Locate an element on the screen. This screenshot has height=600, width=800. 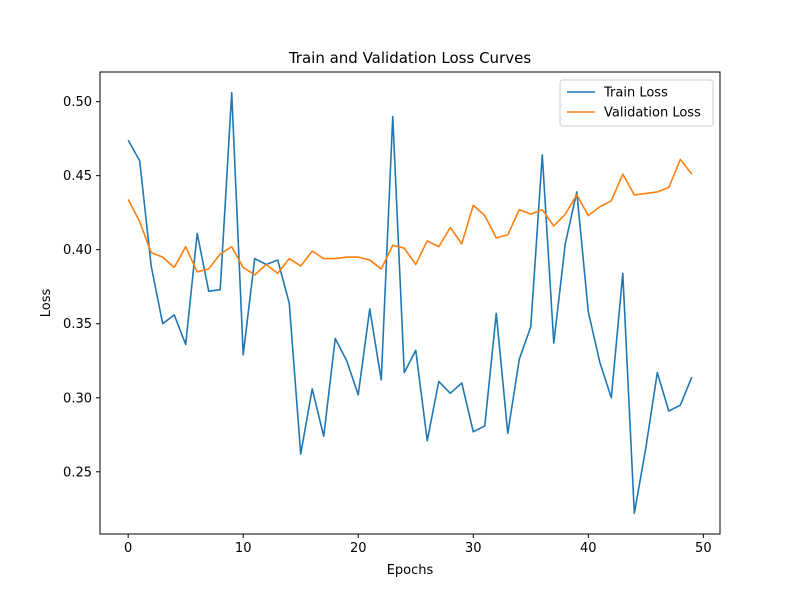
x-tick-label: 0 is located at coordinates (128, 548).